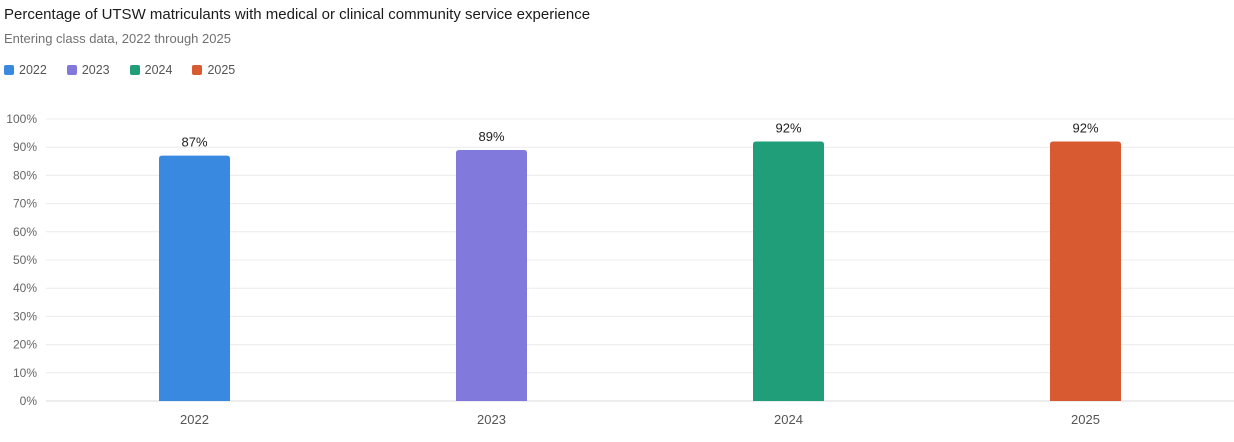 The width and height of the screenshot is (1234, 442). What do you see at coordinates (197, 70) in the screenshot?
I see `legend-swatch-2025` at bounding box center [197, 70].